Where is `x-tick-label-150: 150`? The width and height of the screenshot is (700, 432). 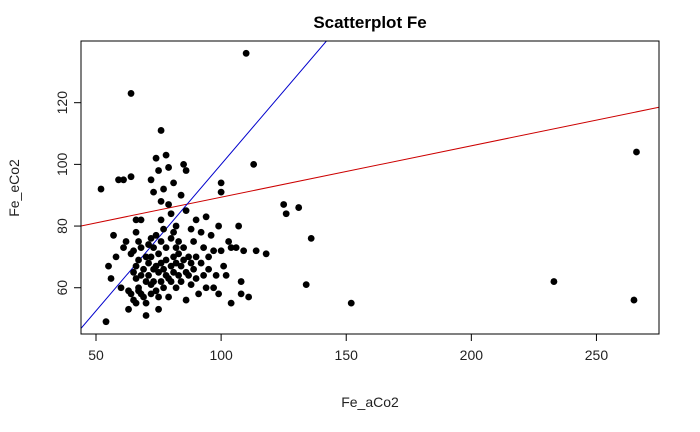
x-tick-label-150: 150 is located at coordinates (347, 355).